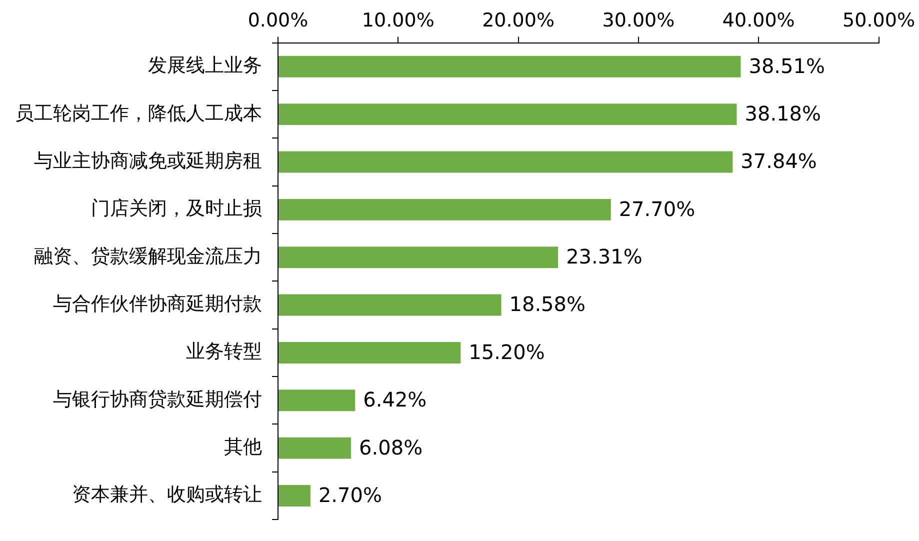 The height and width of the screenshot is (541, 919). I want to click on y-tick-label: 发展线上业务, so click(205, 65).